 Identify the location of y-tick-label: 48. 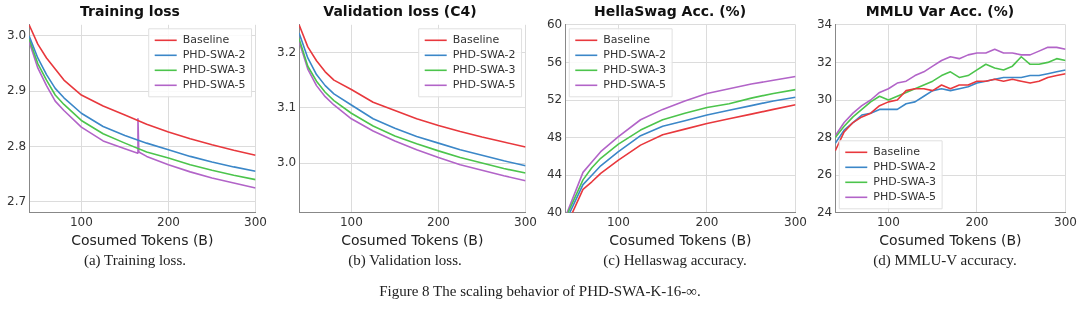
(554, 136).